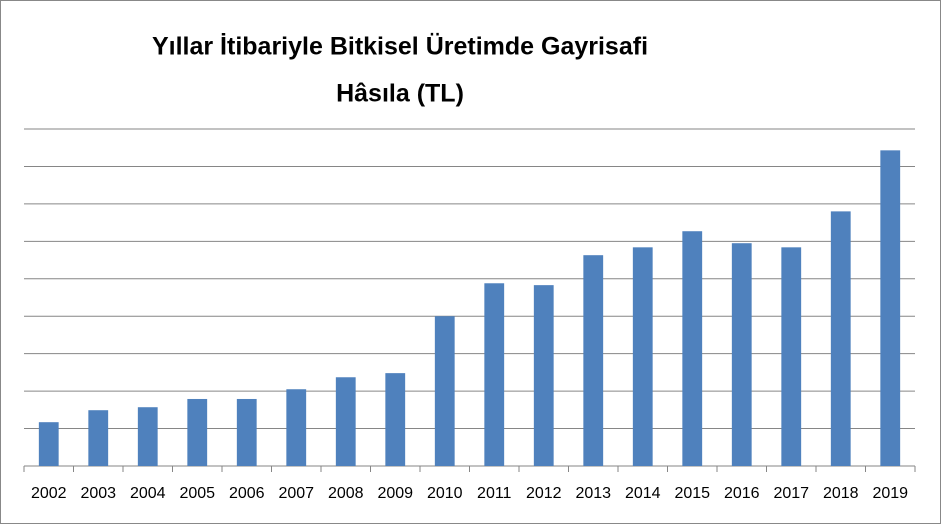  What do you see at coordinates (400, 94) in the screenshot?
I see `chart-title: Hâsıla (TL)` at bounding box center [400, 94].